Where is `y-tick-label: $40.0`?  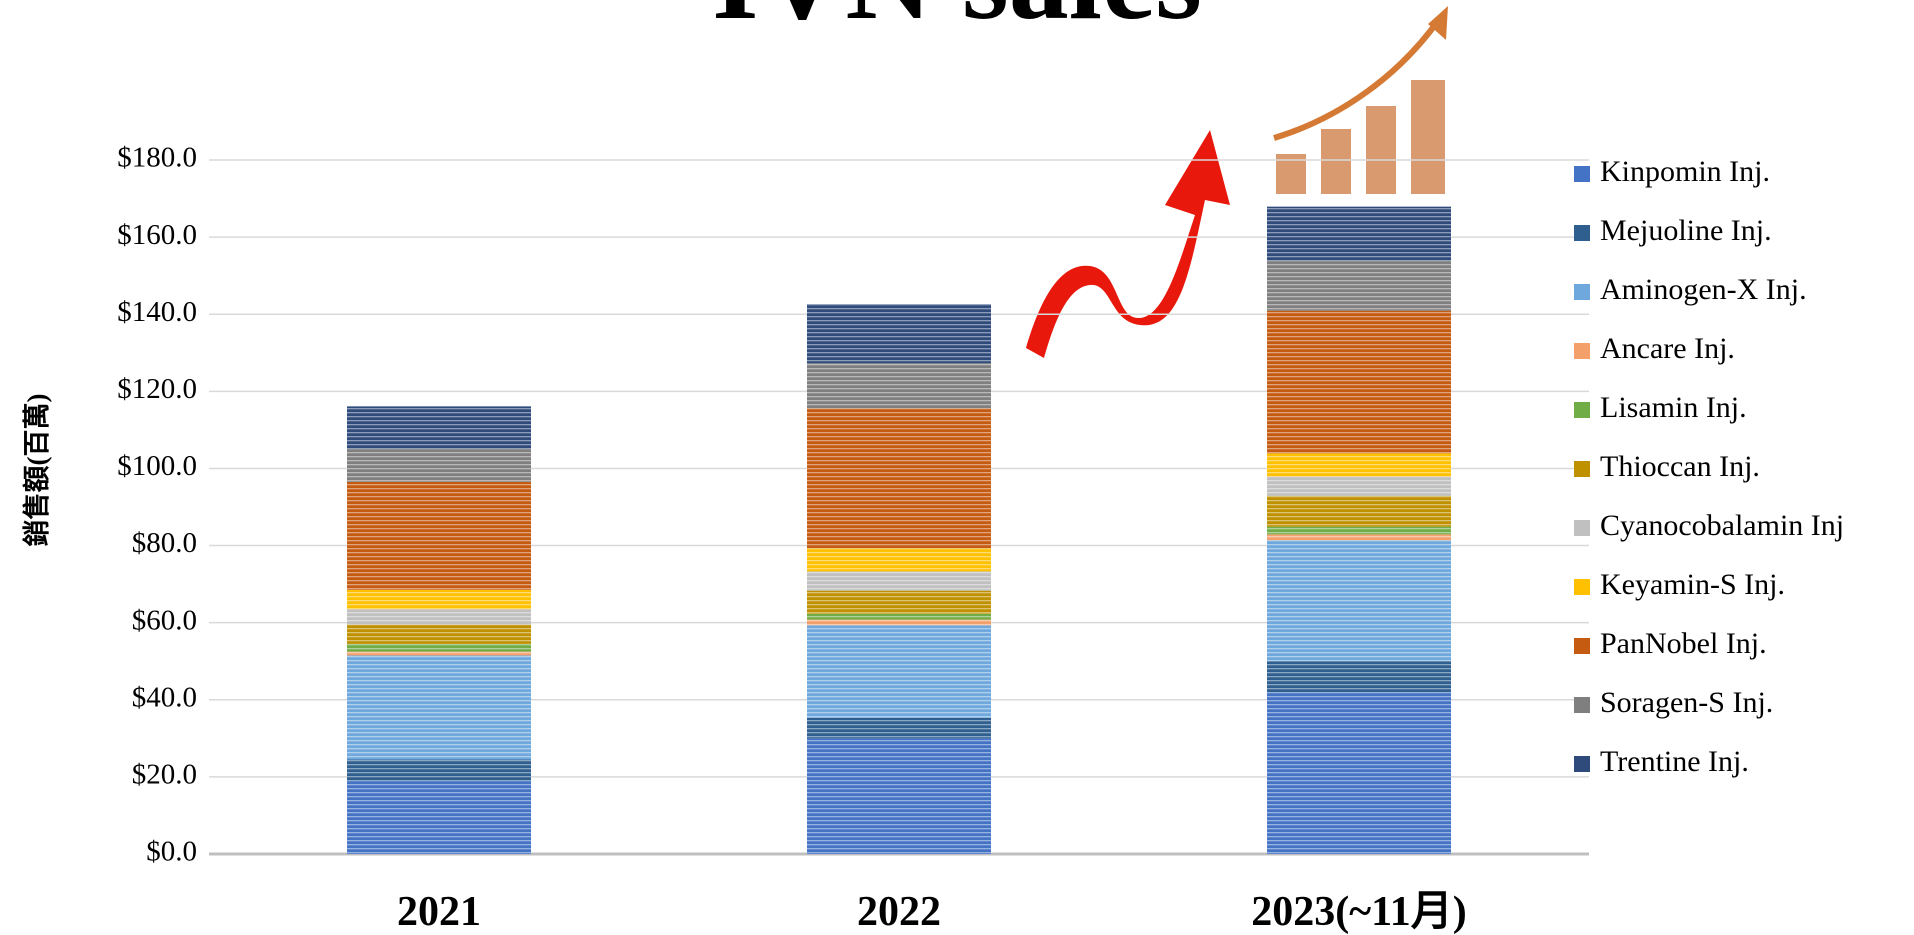 y-tick-label: $40.0 is located at coordinates (164, 697).